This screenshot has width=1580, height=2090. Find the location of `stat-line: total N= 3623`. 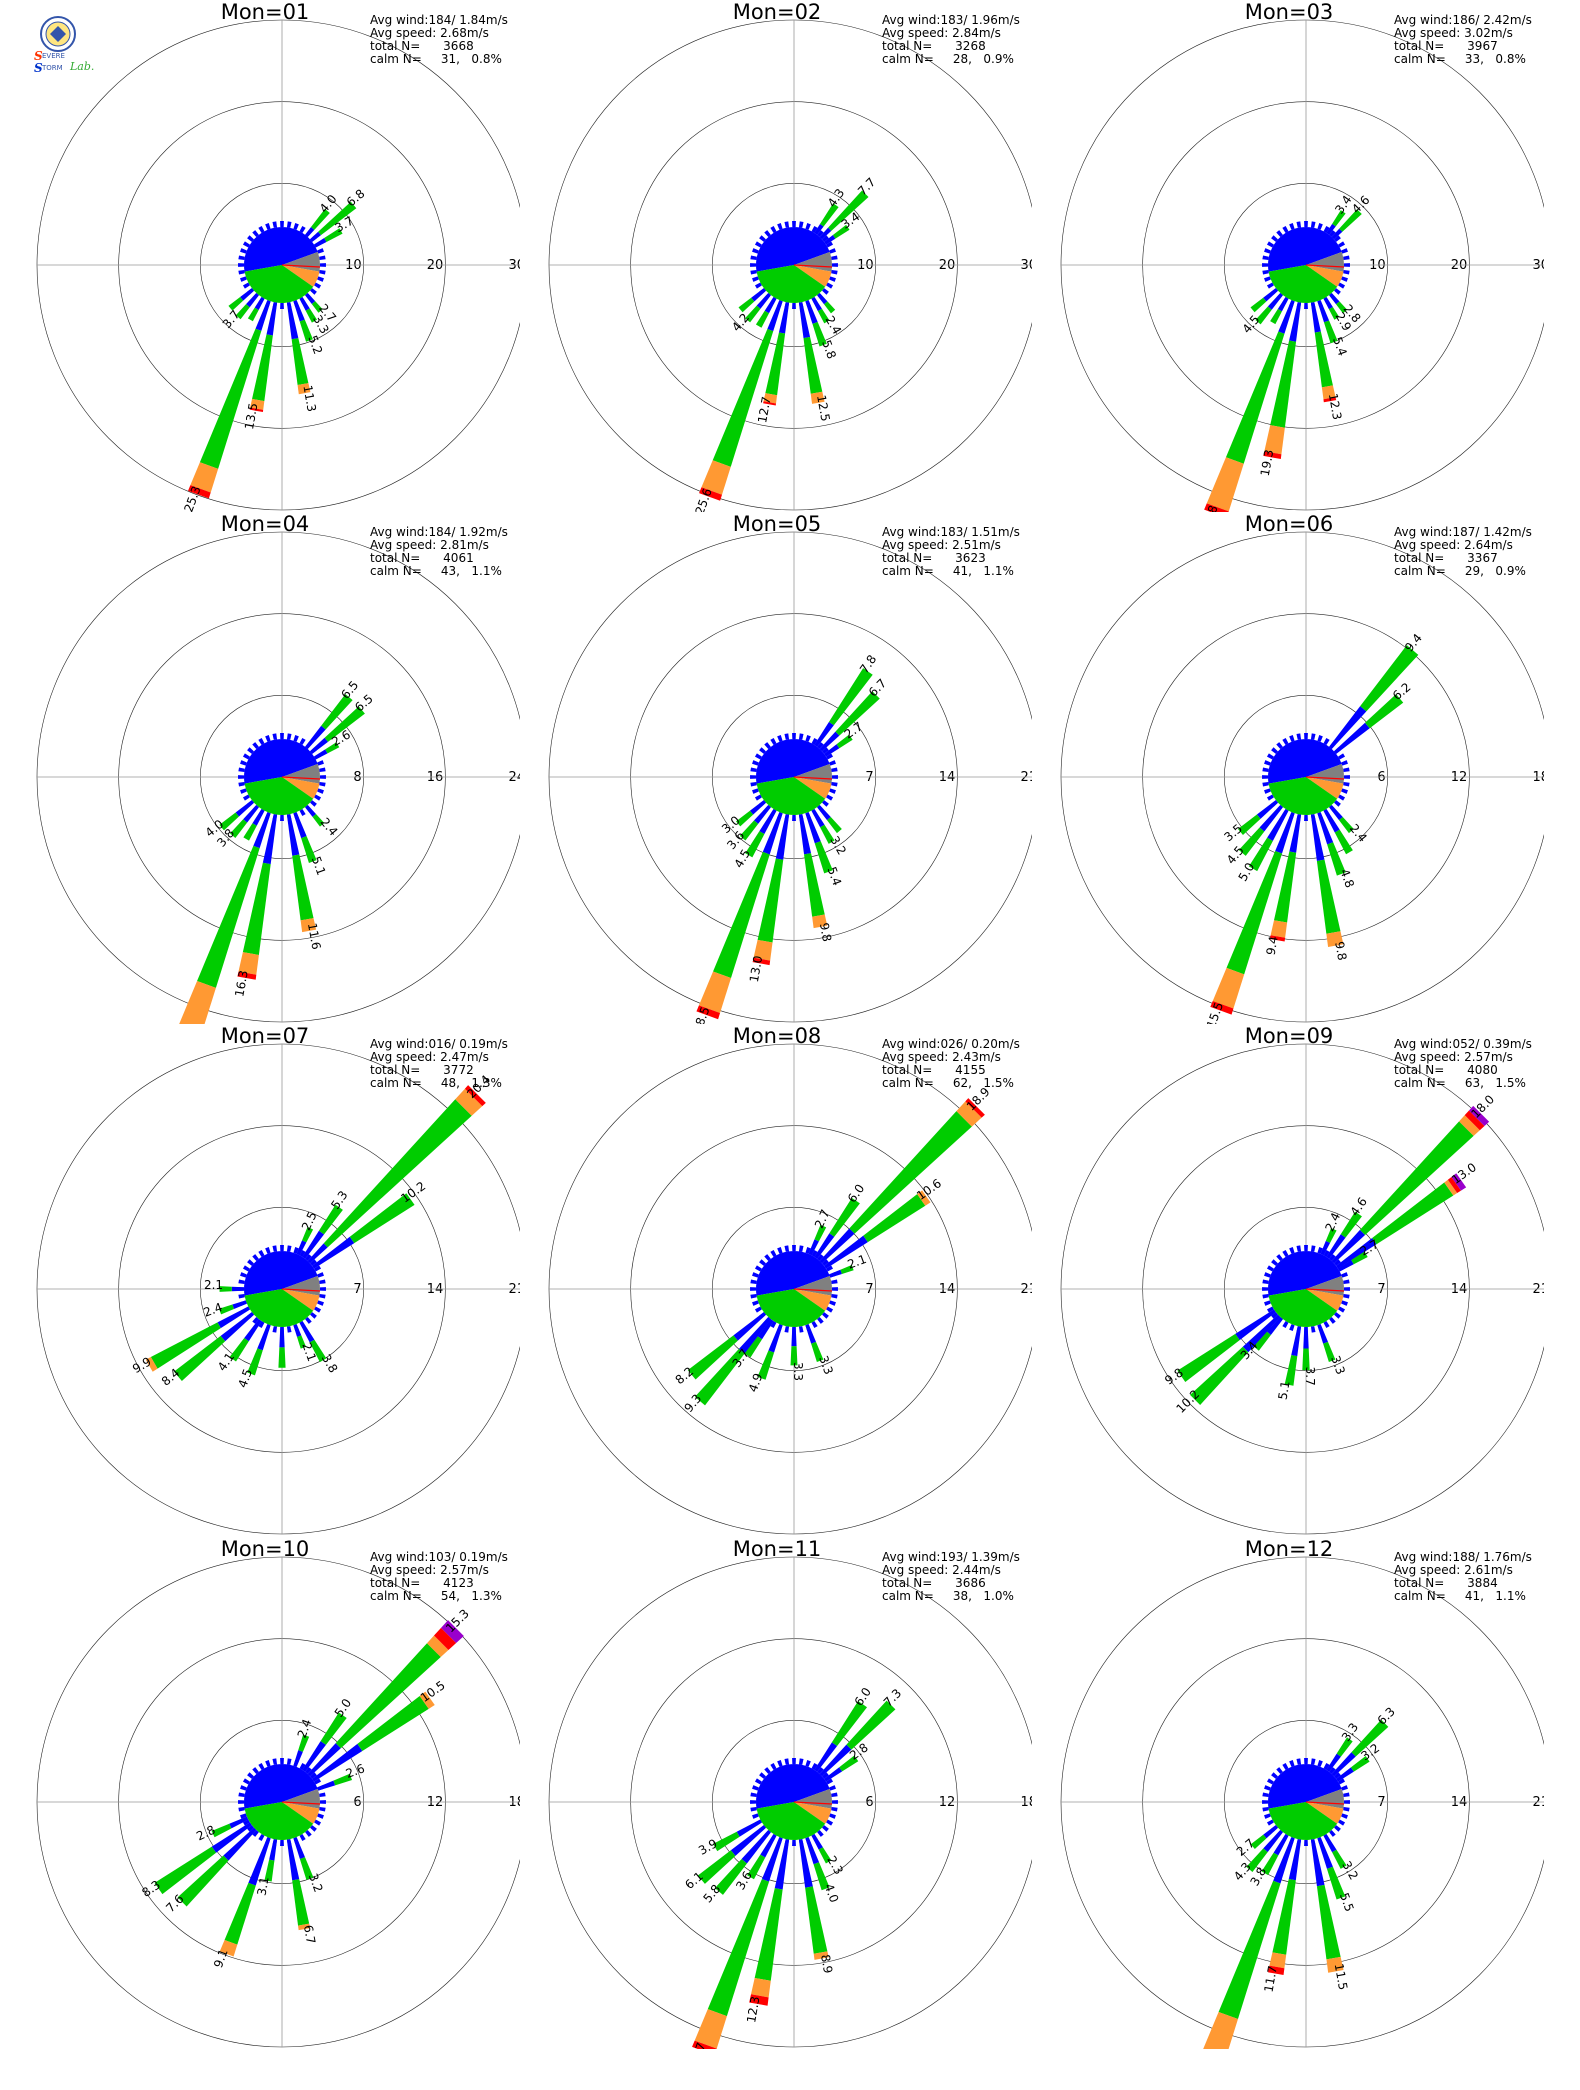

stat-line: total N= 3623 is located at coordinates (934, 558).